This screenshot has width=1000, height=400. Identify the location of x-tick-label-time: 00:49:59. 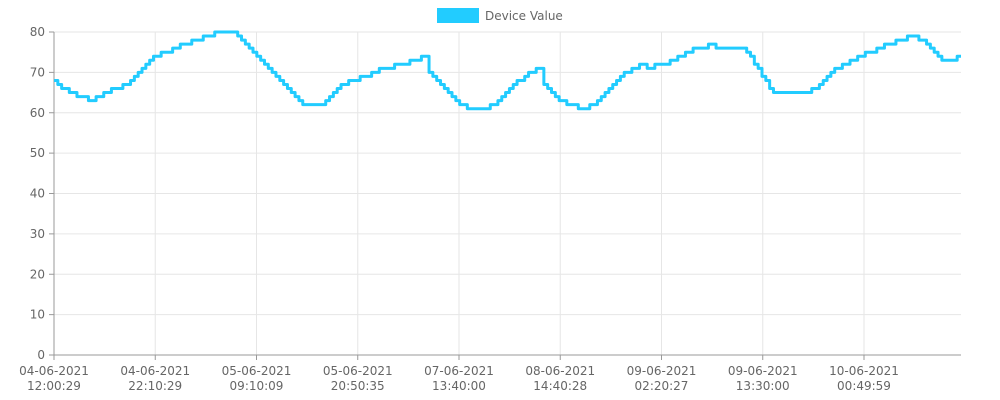
(864, 386).